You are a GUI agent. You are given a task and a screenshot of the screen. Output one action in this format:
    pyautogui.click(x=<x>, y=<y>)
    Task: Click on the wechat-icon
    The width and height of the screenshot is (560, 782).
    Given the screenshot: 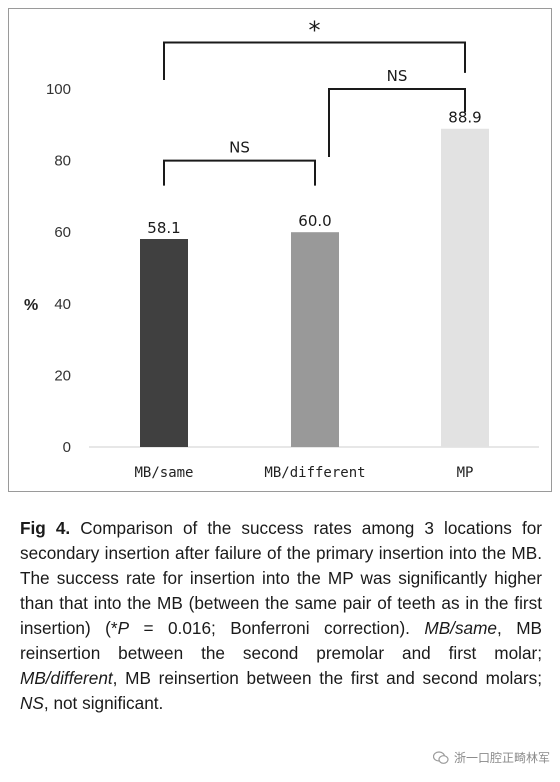 What is the action you would take?
    pyautogui.click(x=440, y=757)
    